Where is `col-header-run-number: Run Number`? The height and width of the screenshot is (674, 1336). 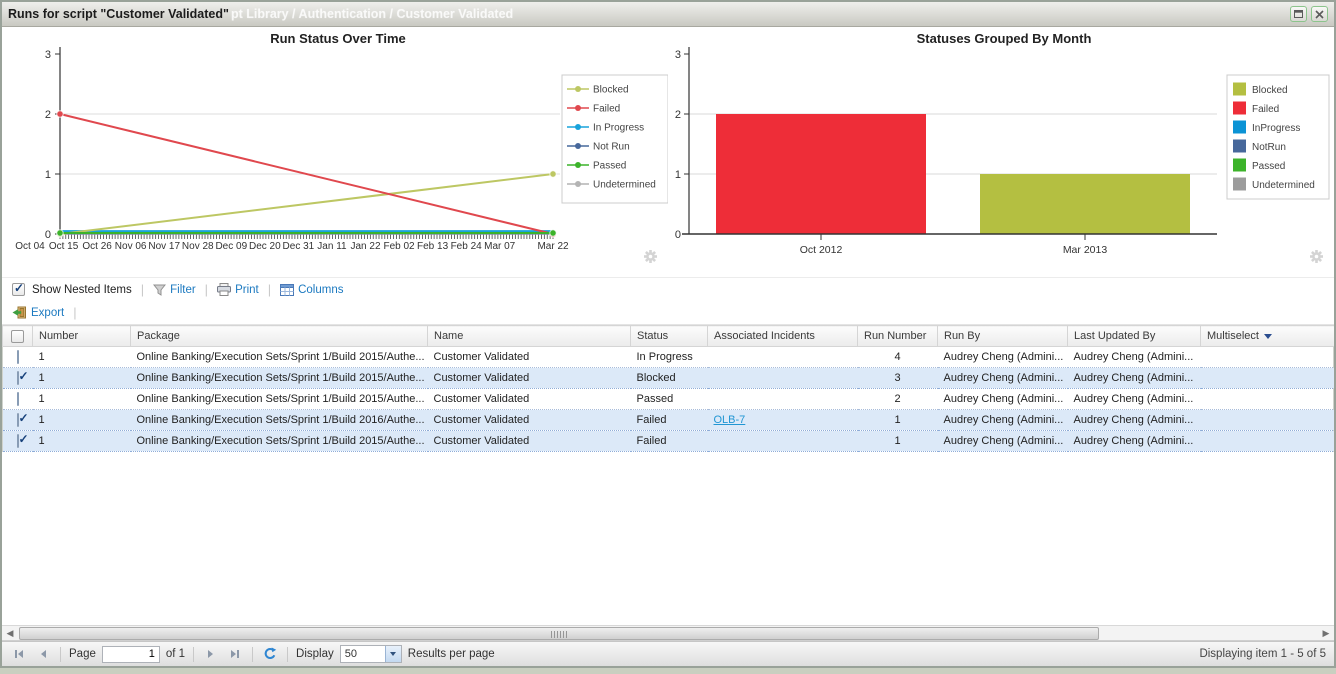
col-header-run-number: Run Number is located at coordinates (897, 336).